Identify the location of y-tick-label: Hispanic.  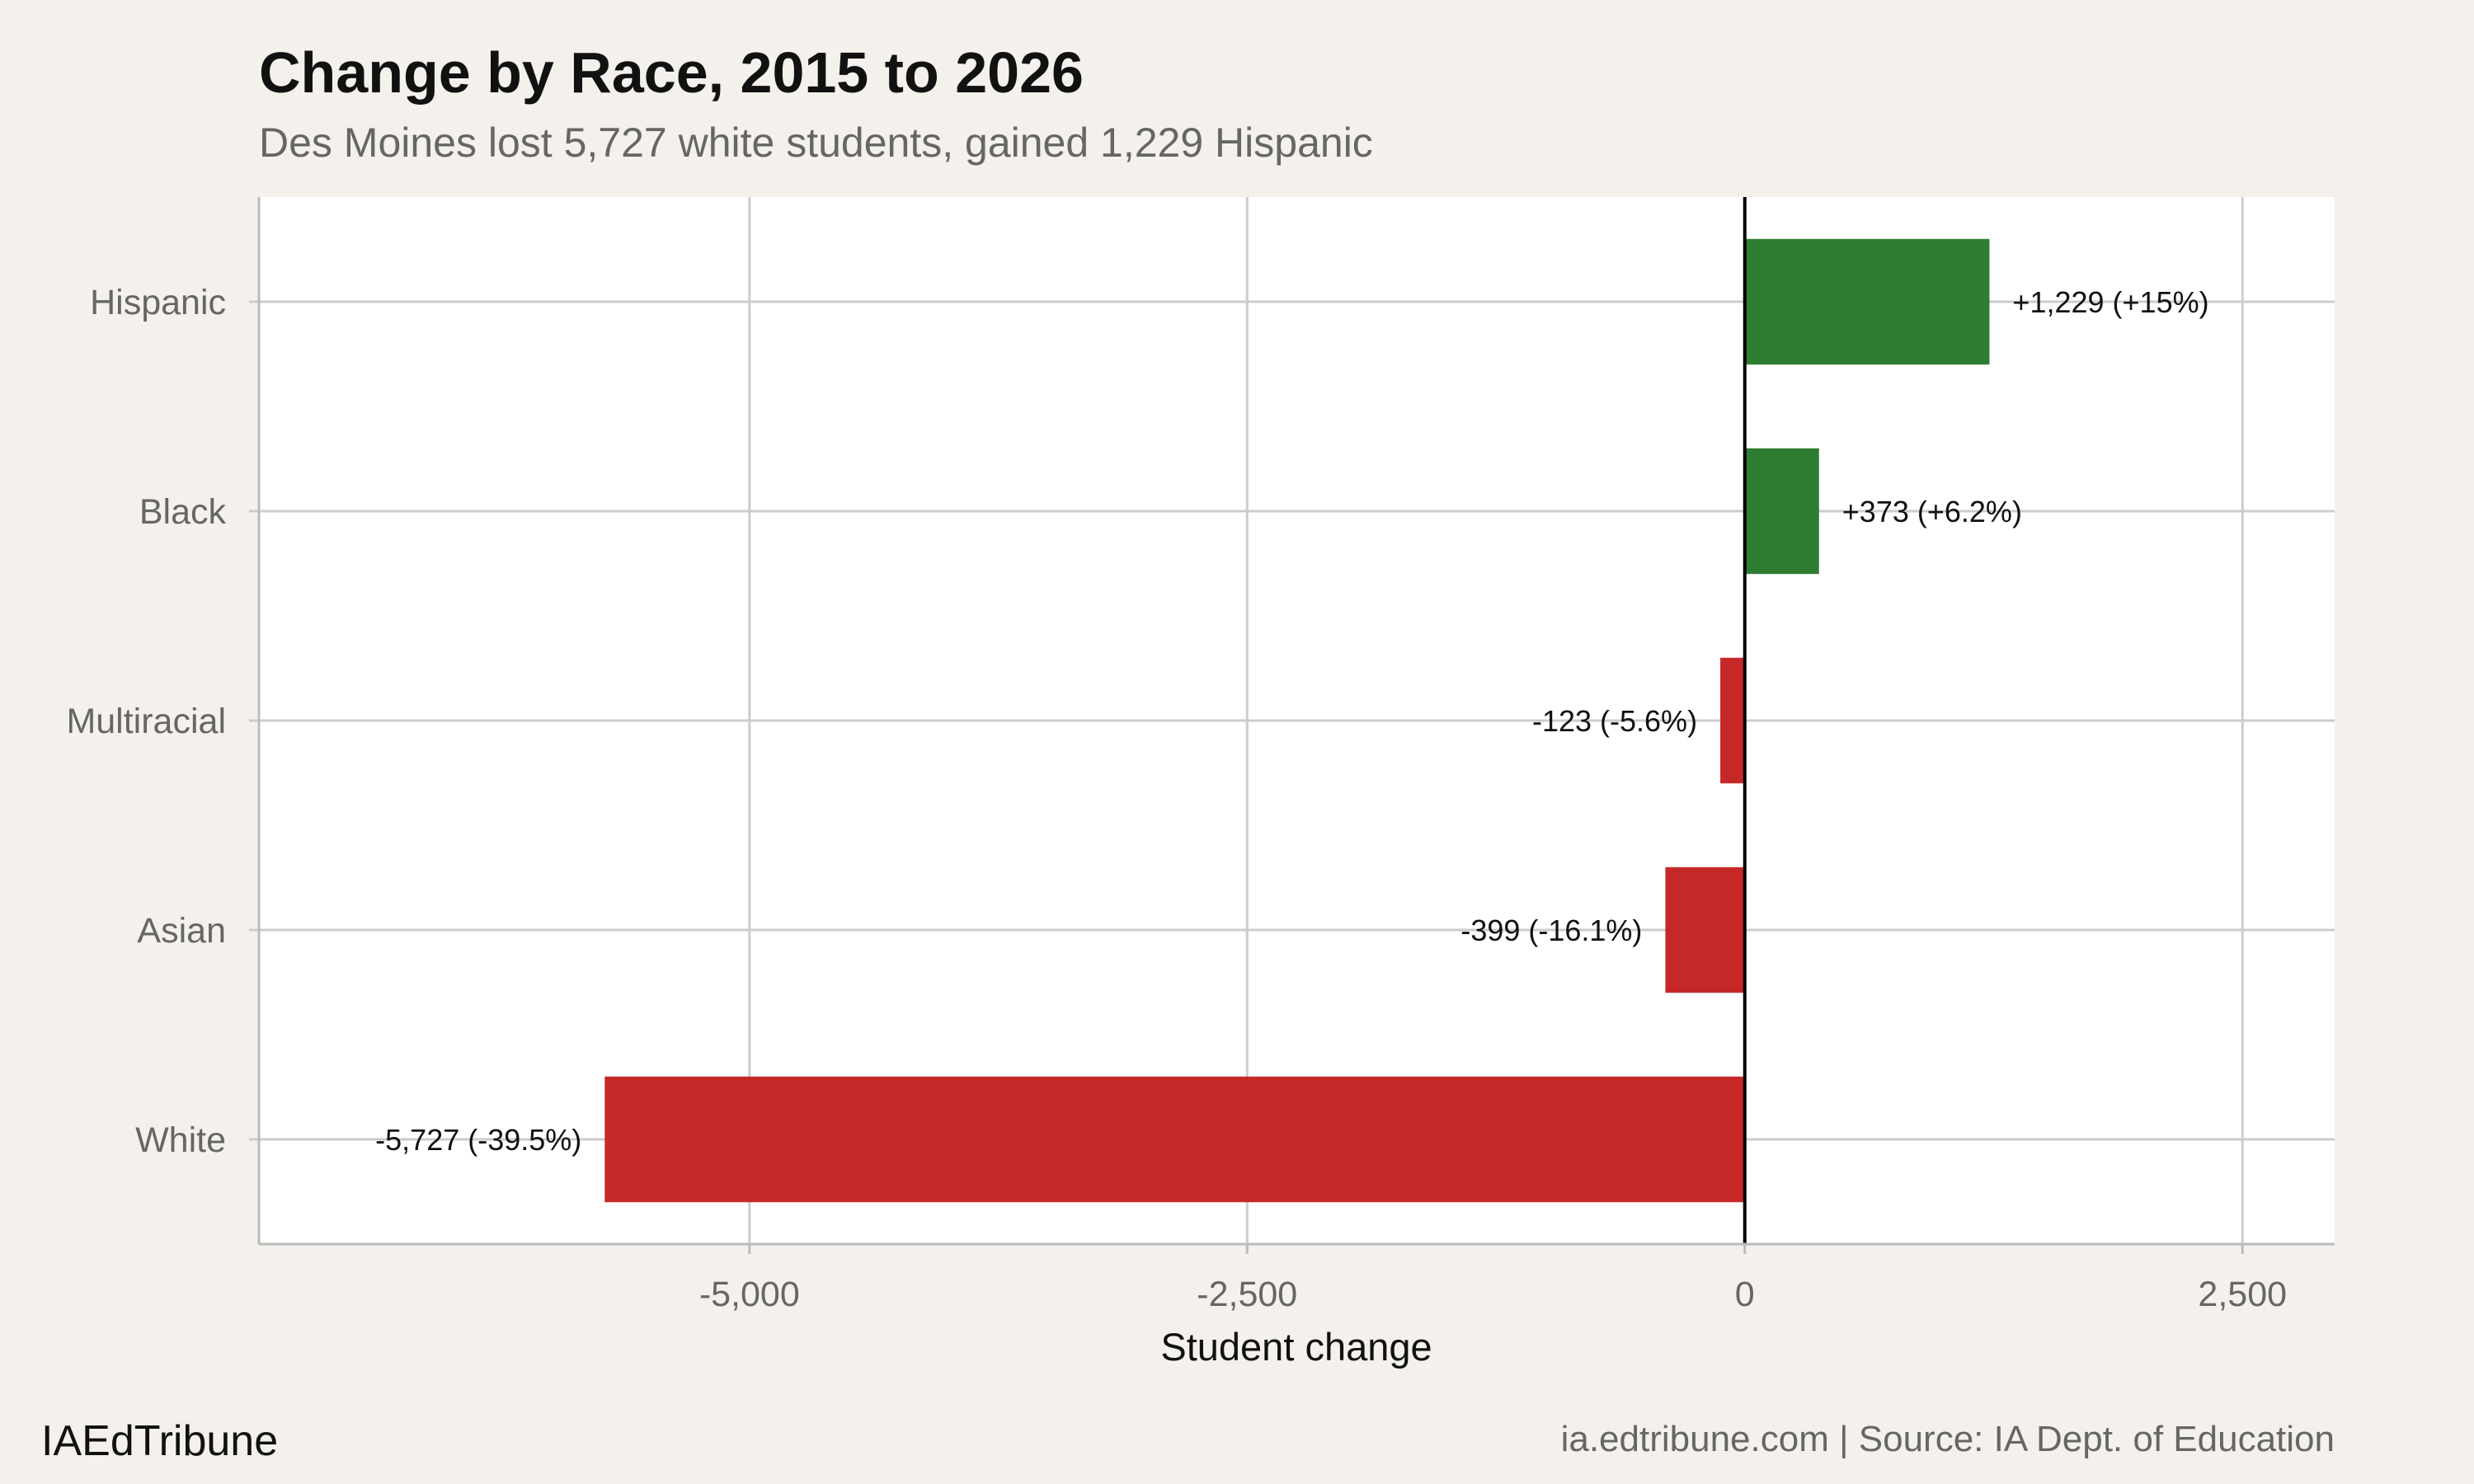
(158, 302).